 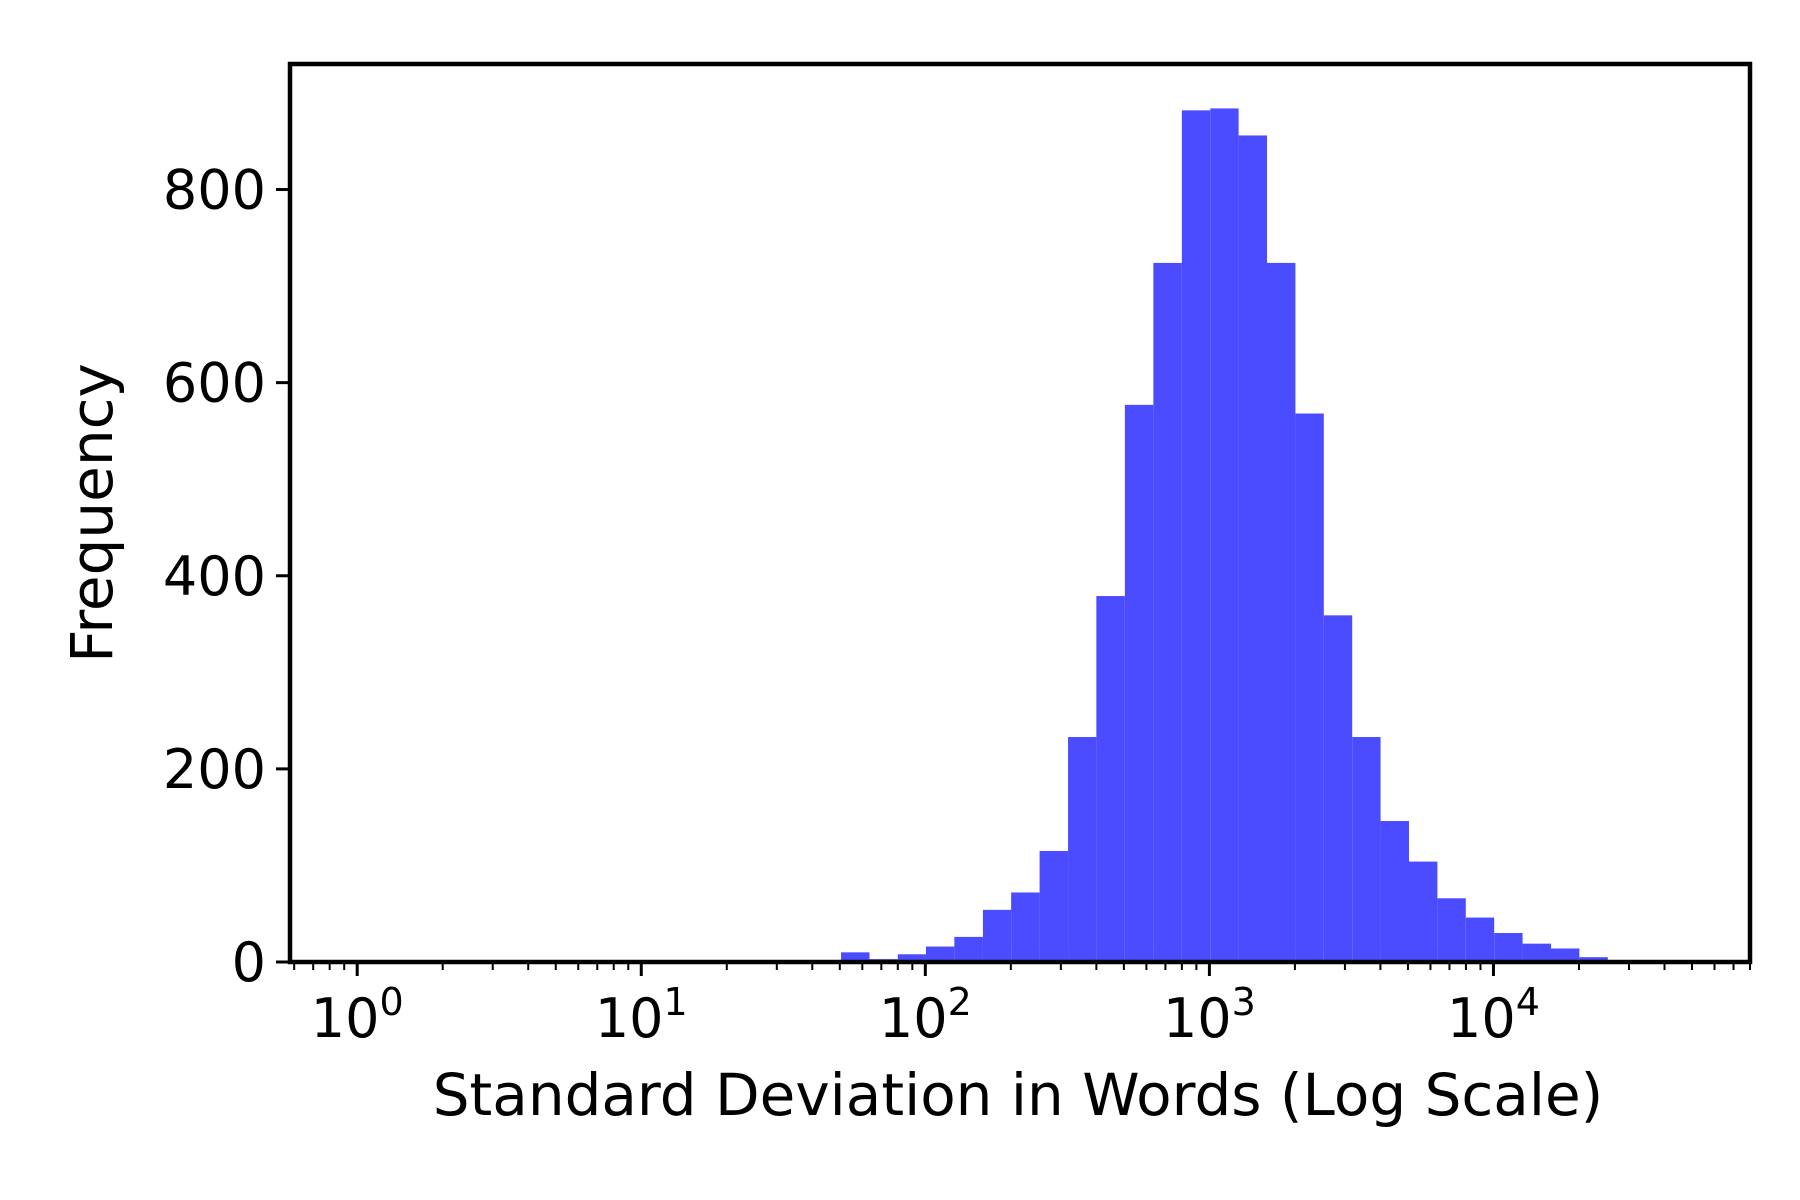 What do you see at coordinates (1022, 1006) in the screenshot?
I see `x-axis-ticks: 10⁰ 10¹ 10² 10³ 10⁴` at bounding box center [1022, 1006].